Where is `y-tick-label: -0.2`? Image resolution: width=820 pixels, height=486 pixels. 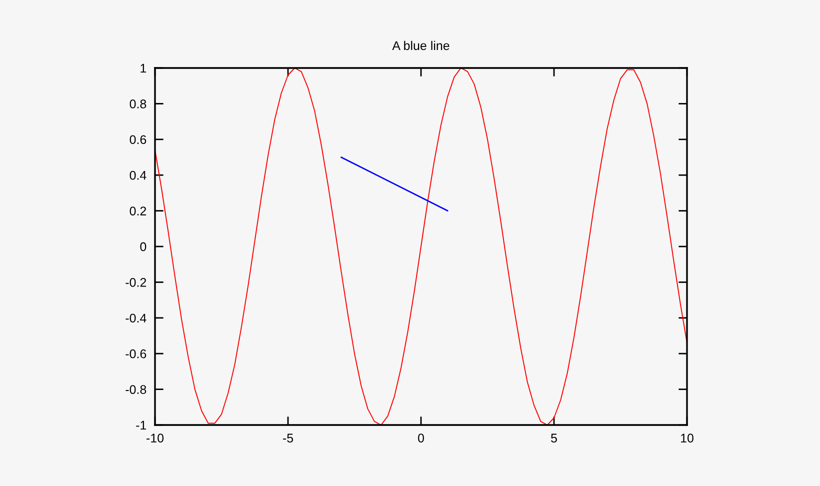
y-tick-label: -0.2 is located at coordinates (136, 282).